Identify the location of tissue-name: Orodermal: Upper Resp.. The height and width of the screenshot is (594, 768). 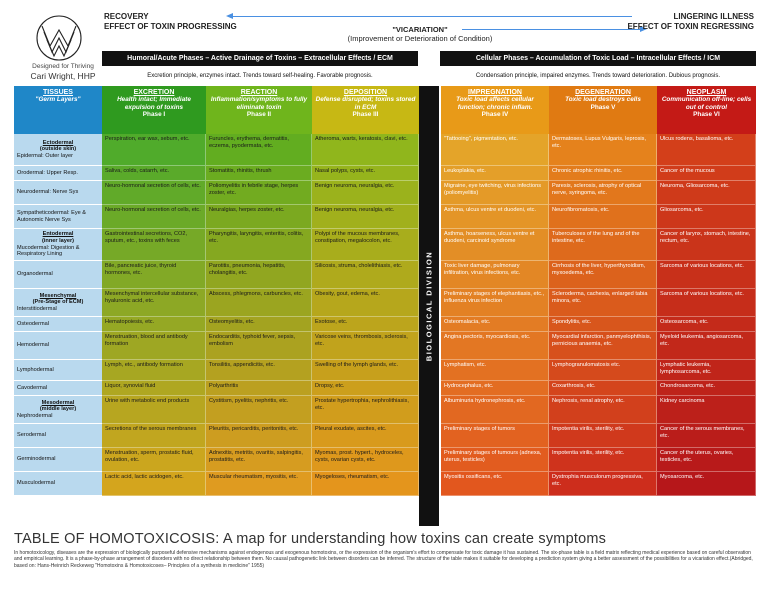
(47, 172).